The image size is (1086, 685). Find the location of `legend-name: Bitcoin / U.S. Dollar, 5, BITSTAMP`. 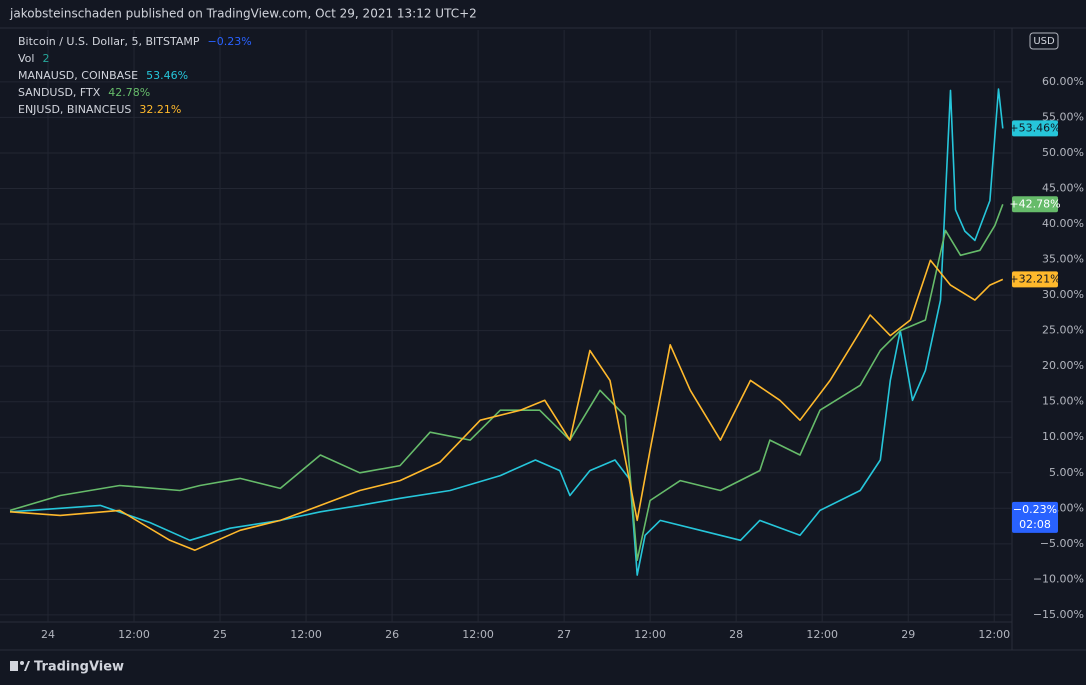

legend-name: Bitcoin / U.S. Dollar, 5, BITSTAMP is located at coordinates (109, 41).